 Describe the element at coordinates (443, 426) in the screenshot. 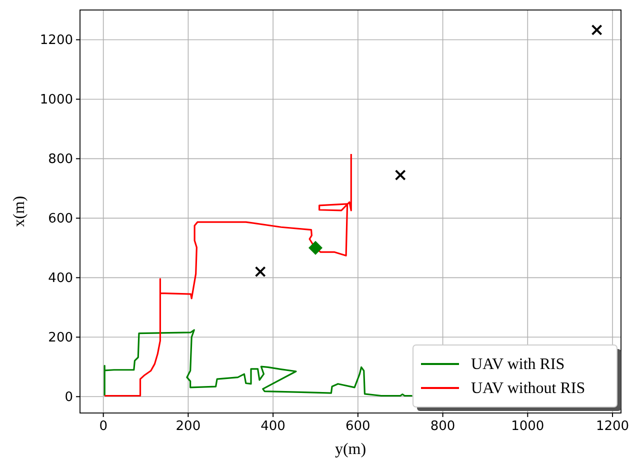

I see `x-tick-label: 800` at that location.